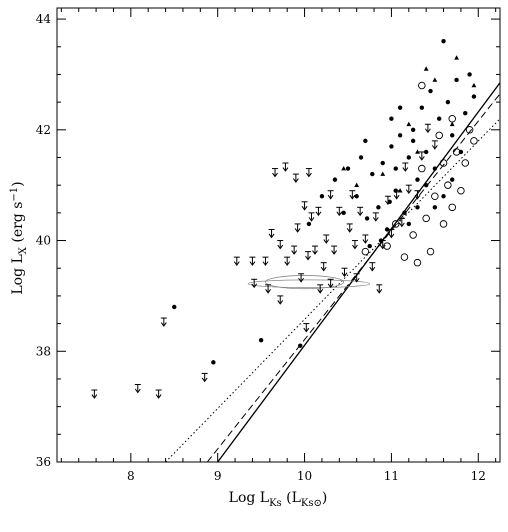  Describe the element at coordinates (391, 476) in the screenshot. I see `x-tick-label: 11` at that location.